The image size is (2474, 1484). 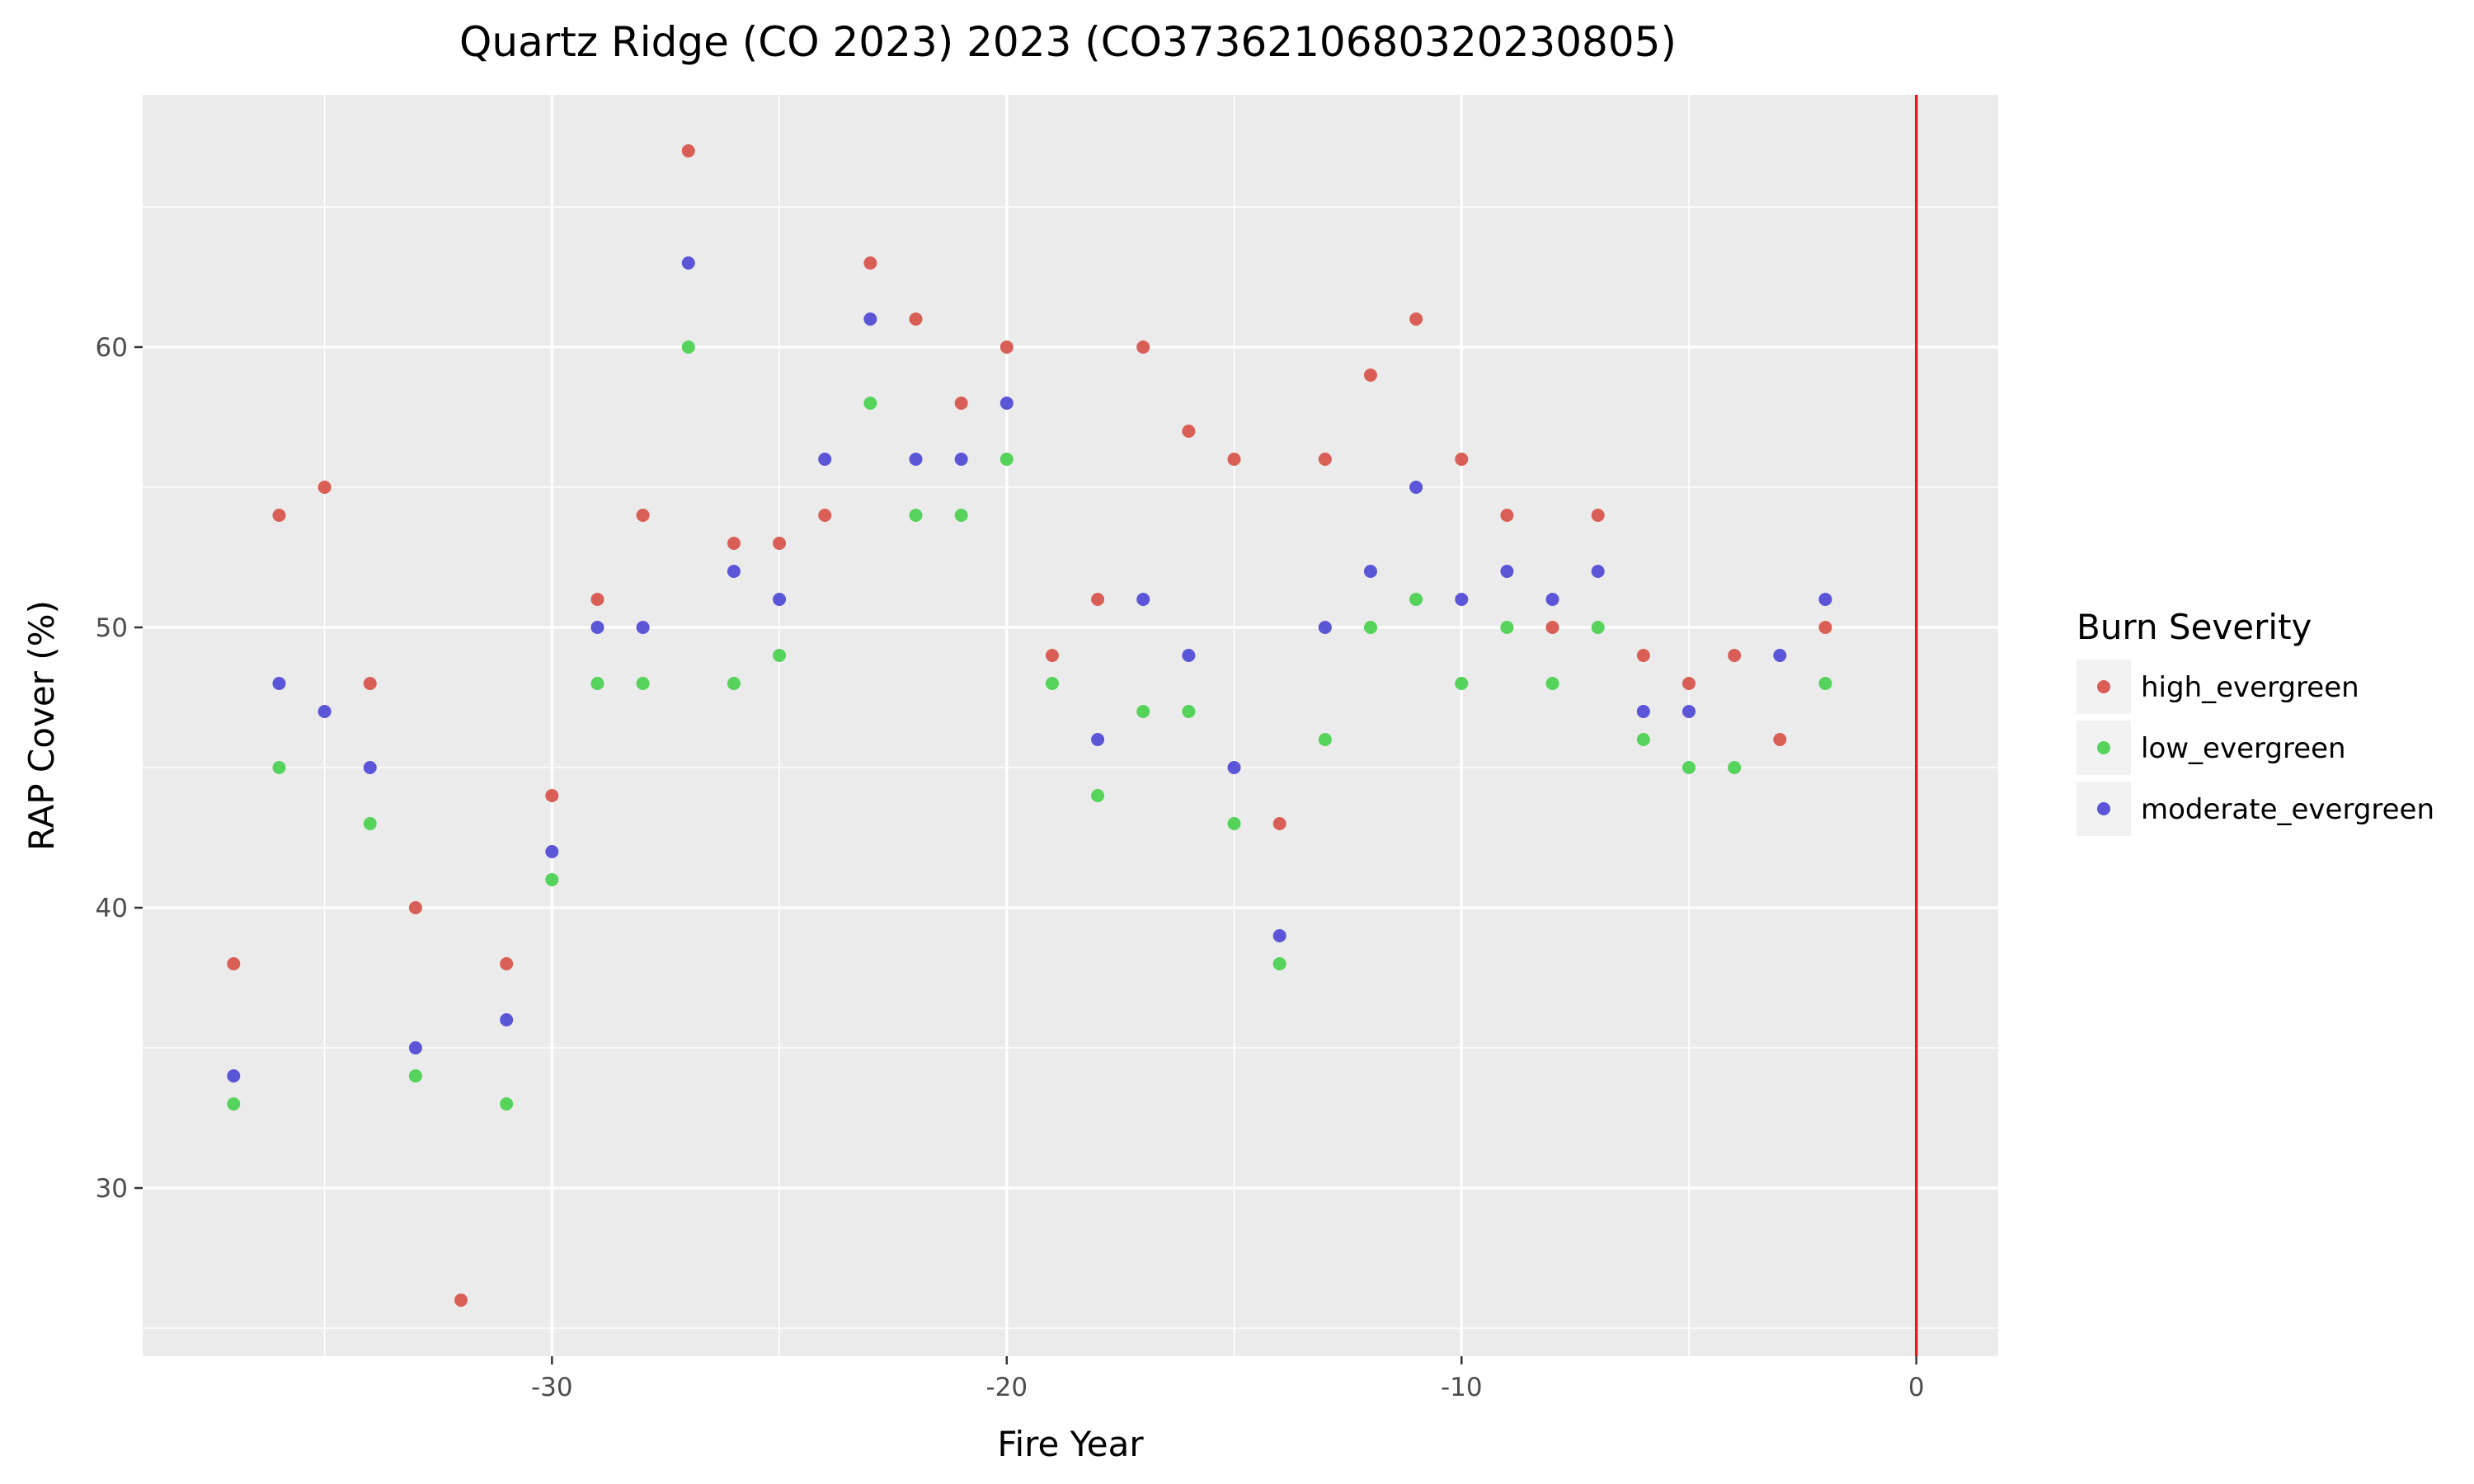 I want to click on y-axis-ticks: 30 40 50 60, so click(x=119, y=768).